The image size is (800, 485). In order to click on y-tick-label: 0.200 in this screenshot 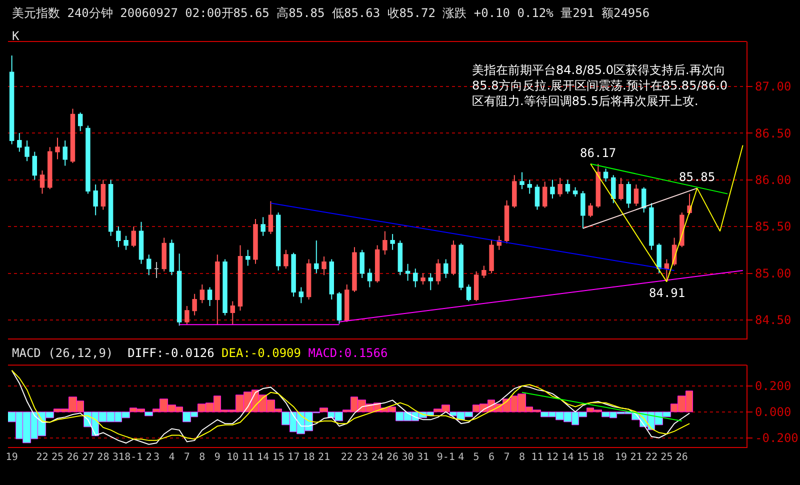, I will do `click(773, 386)`.